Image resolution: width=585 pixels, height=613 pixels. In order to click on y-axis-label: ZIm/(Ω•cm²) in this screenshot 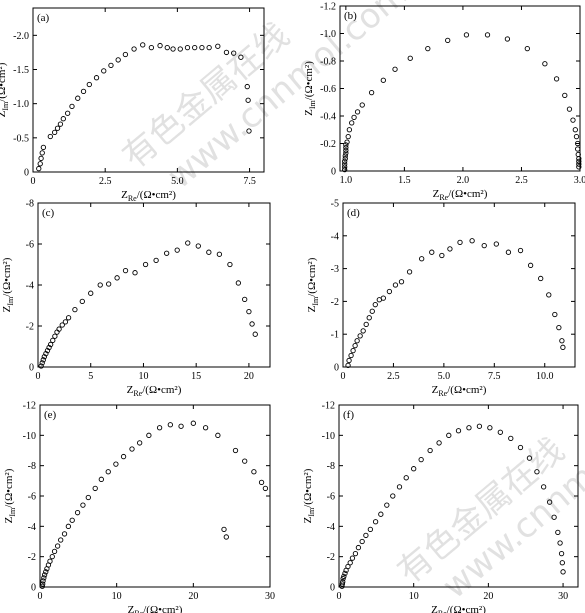, I will do `click(310, 88)`.